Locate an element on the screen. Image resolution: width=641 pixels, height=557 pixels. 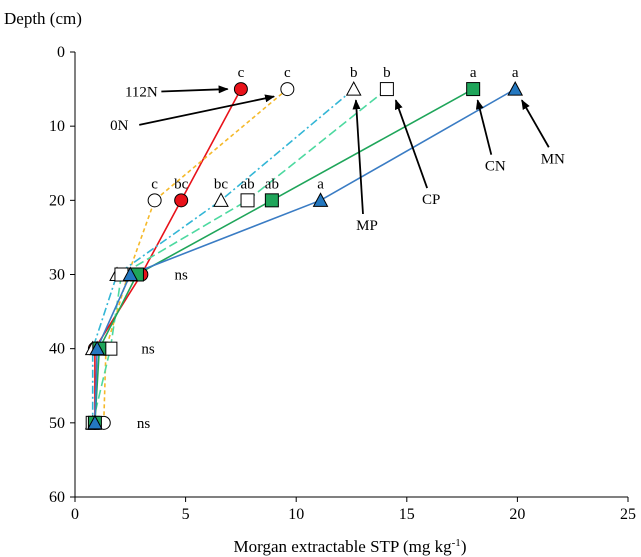
annotation-label-mn: MN is located at coordinates (553, 159).